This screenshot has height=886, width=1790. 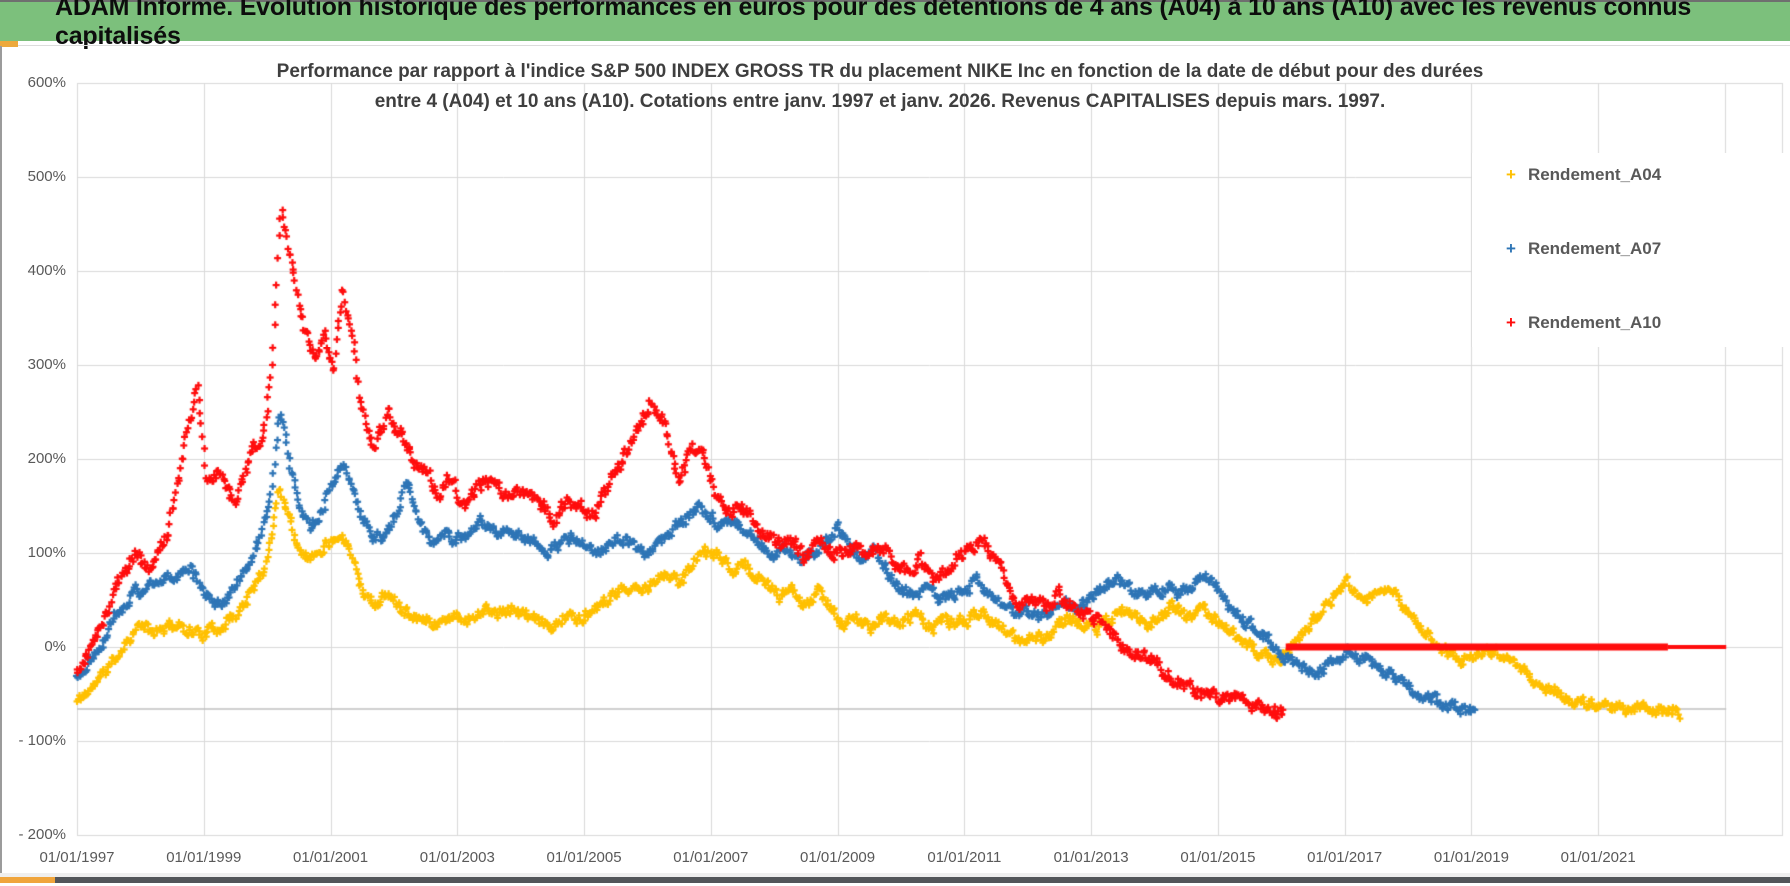 I want to click on y-axis-tick-label: 300%, so click(x=46, y=364).